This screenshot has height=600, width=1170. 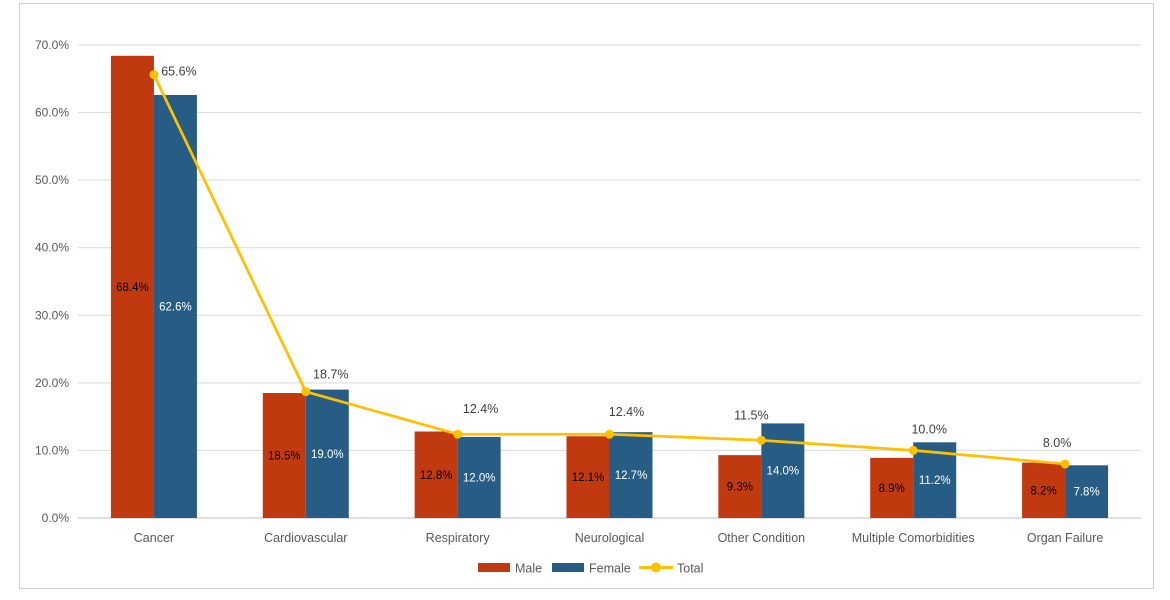 I want to click on bar-label-female-neurological: 12.7%, so click(x=631, y=476).